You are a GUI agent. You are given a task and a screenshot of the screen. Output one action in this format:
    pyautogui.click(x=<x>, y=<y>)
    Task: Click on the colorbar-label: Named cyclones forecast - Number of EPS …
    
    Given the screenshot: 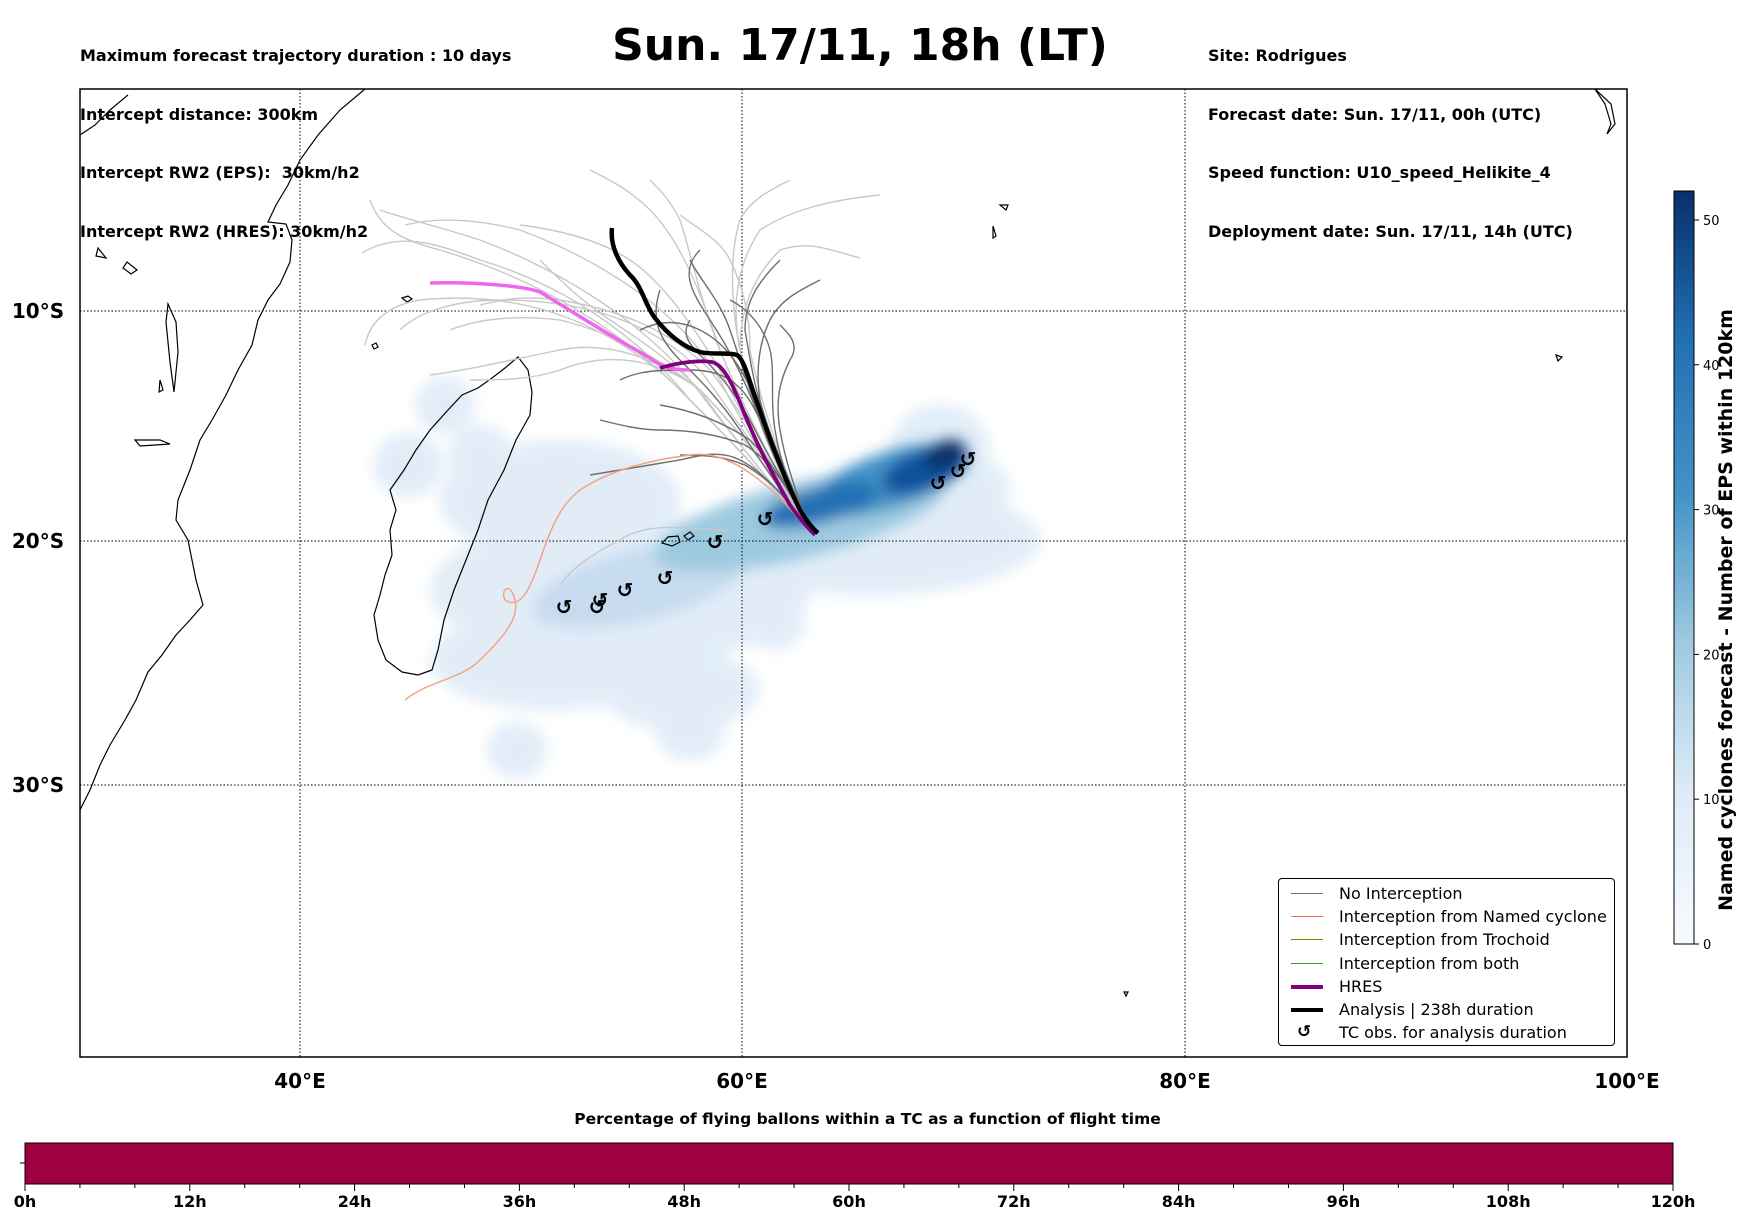 What is the action you would take?
    pyautogui.click(x=1726, y=610)
    